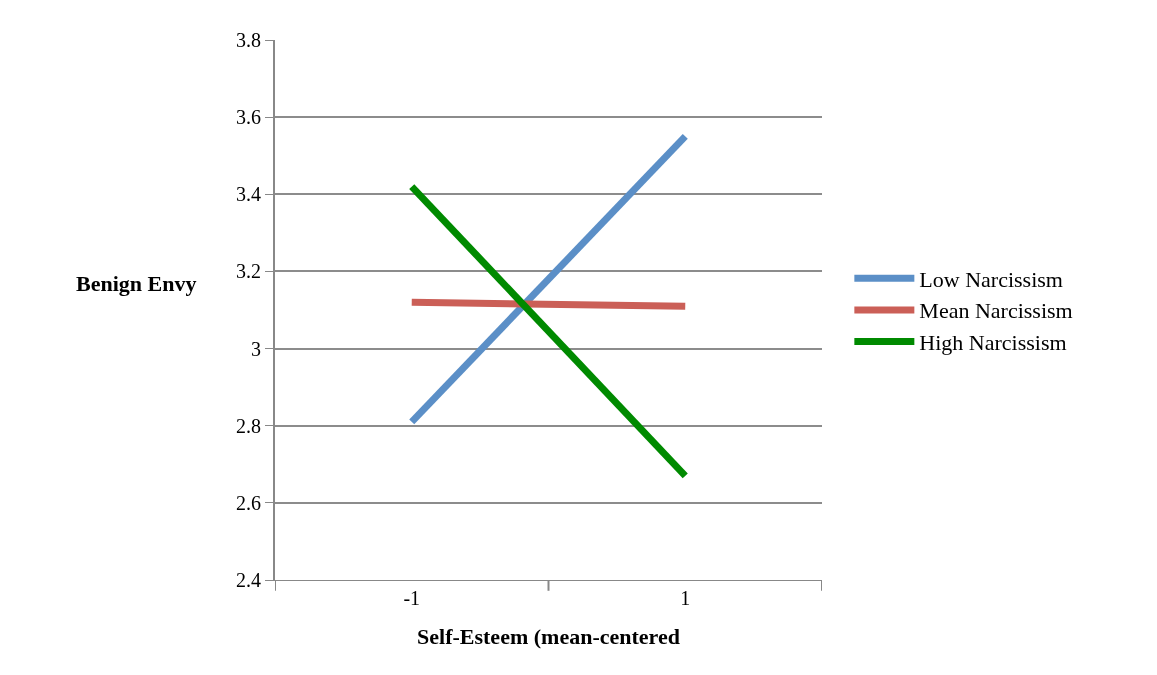 Image resolution: width=1157 pixels, height=675 pixels. I want to click on y-tick-label: 2.8, so click(248, 425).